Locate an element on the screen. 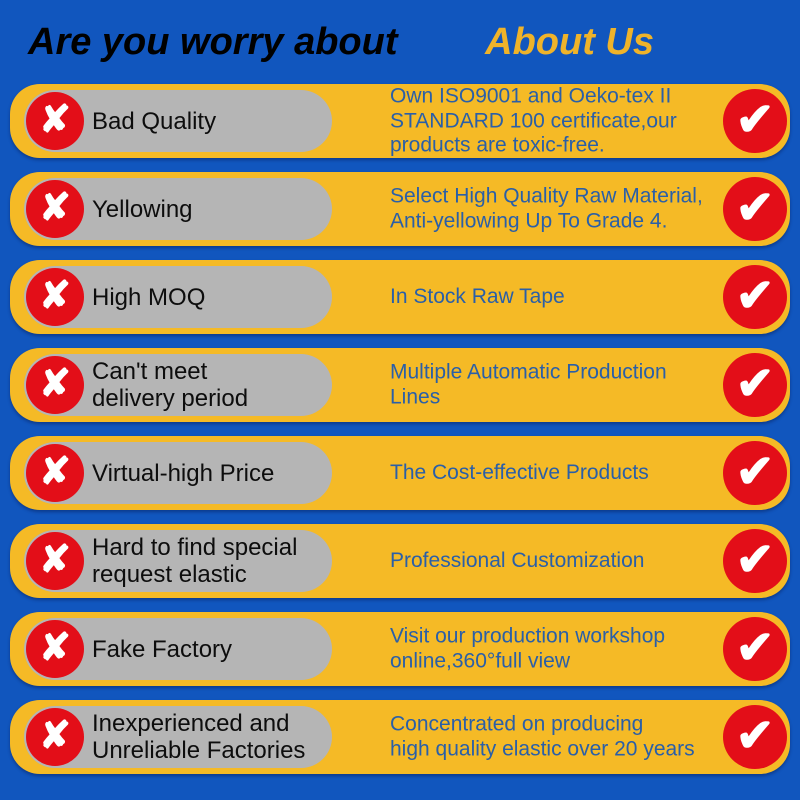 This screenshot has height=800, width=800. problem-pill: ✘ High MOQ is located at coordinates (178, 297).